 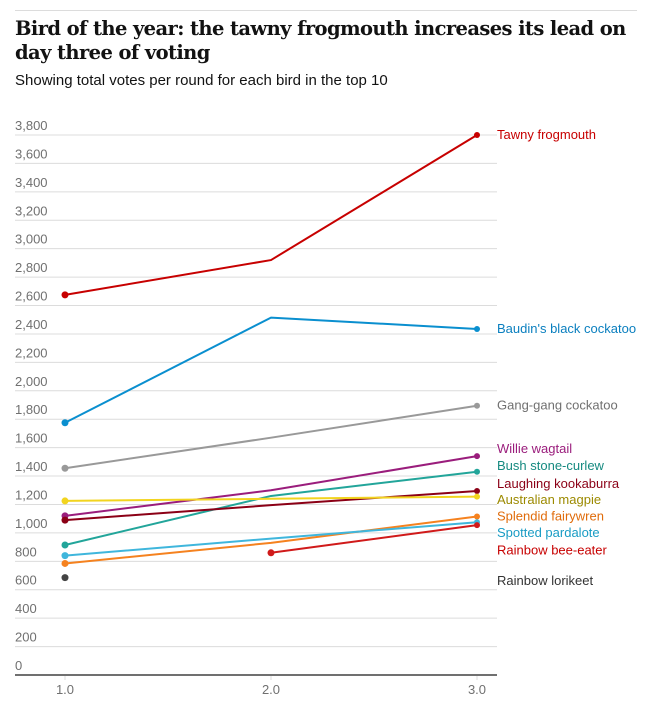 What do you see at coordinates (548, 532) in the screenshot?
I see `series-label: Spotted pardalote` at bounding box center [548, 532].